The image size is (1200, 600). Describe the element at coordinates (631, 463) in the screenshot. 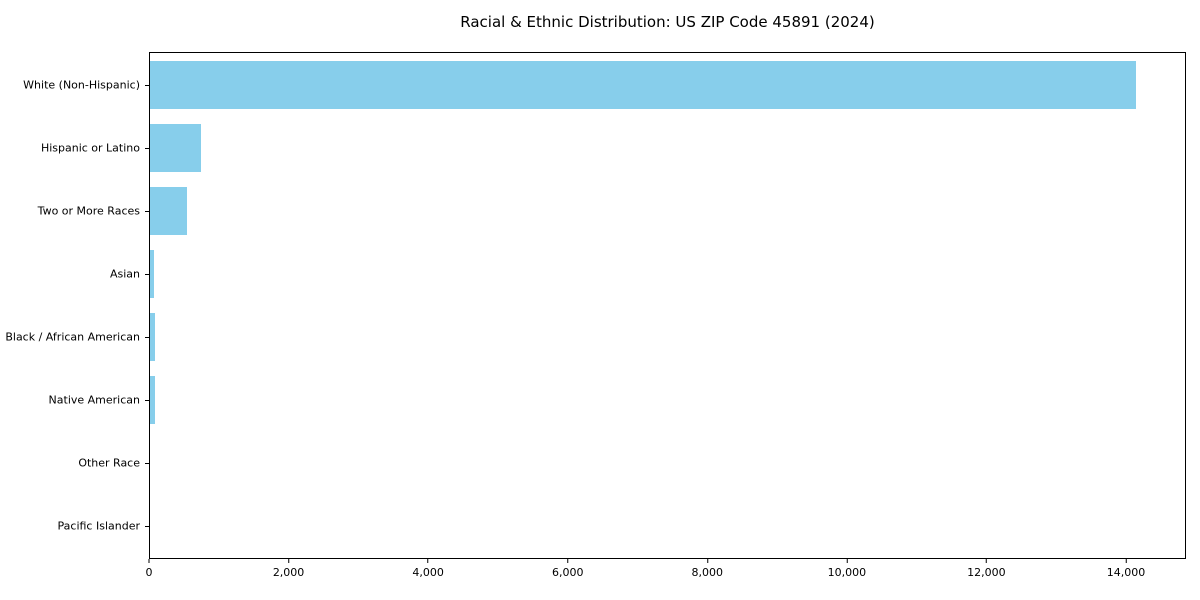

I see `bar-row: Other Race` at that location.